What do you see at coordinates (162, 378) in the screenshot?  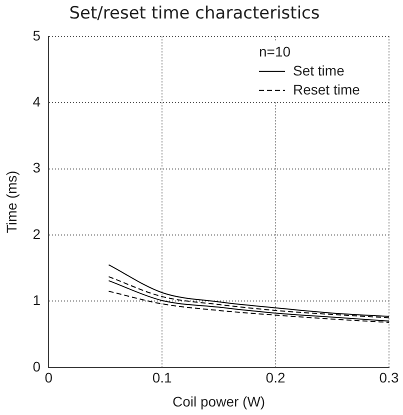 I see `x-tick-label: 0.1` at bounding box center [162, 378].